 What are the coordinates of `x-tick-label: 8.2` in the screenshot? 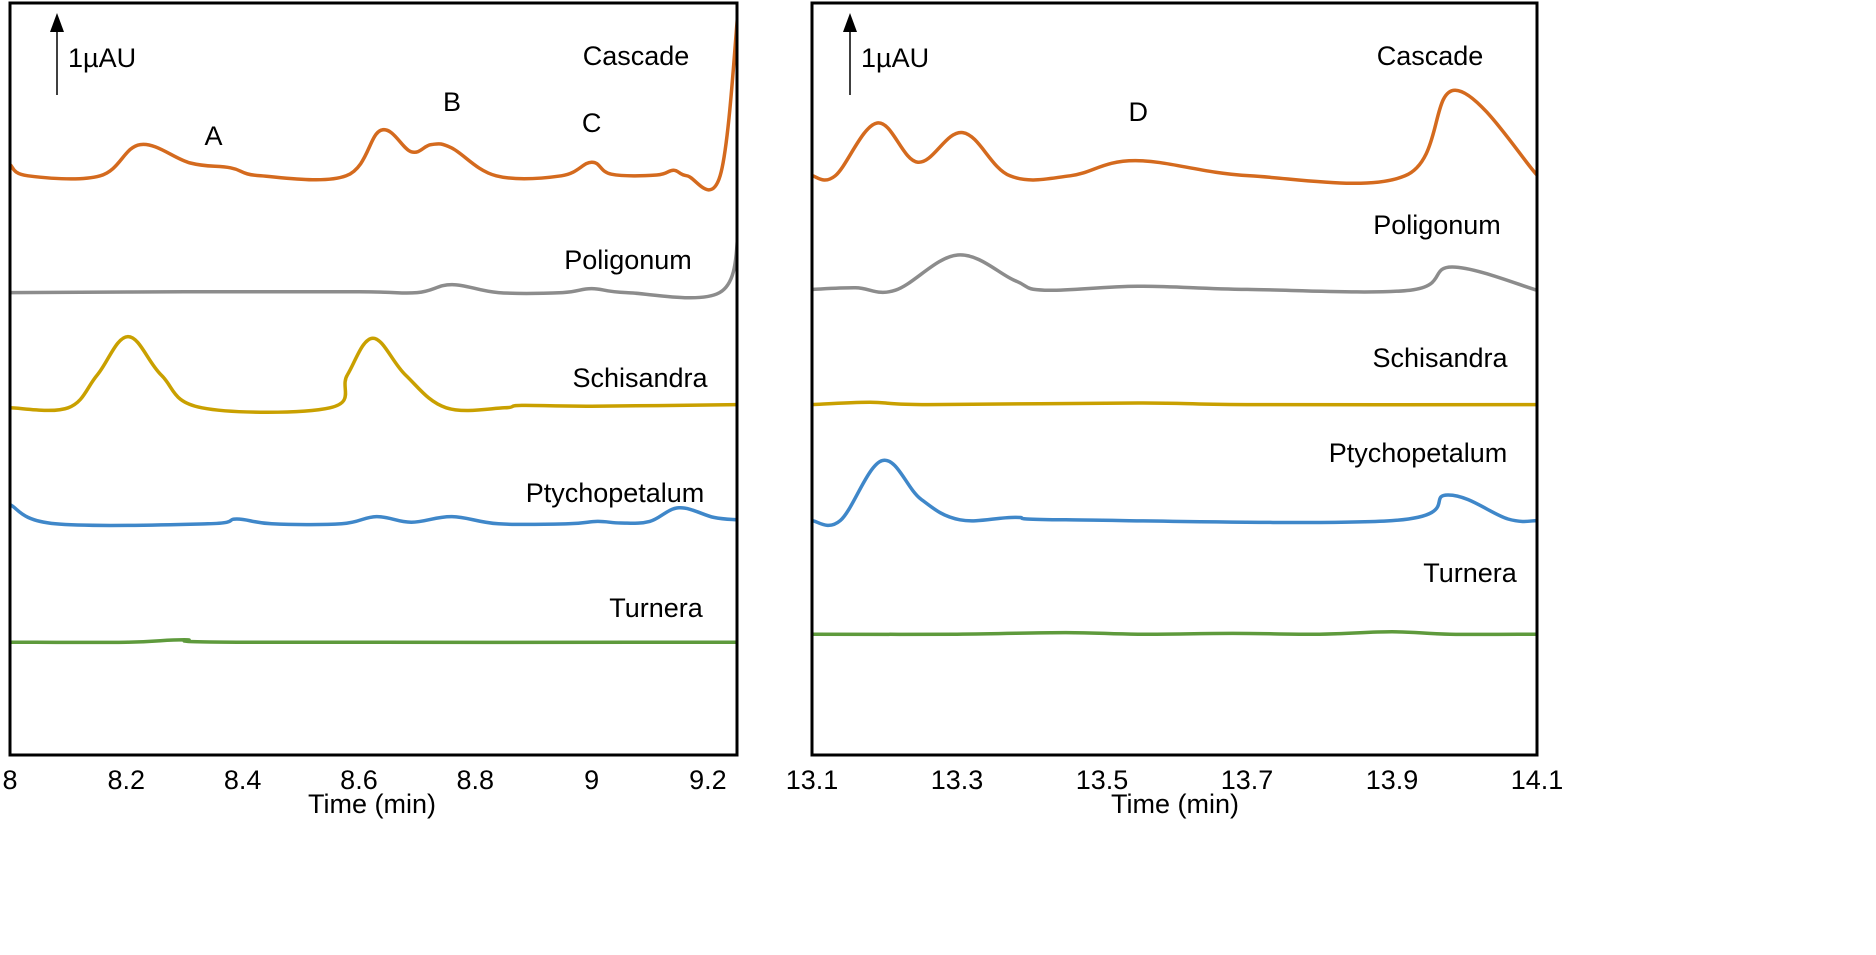 It's located at (127, 780).